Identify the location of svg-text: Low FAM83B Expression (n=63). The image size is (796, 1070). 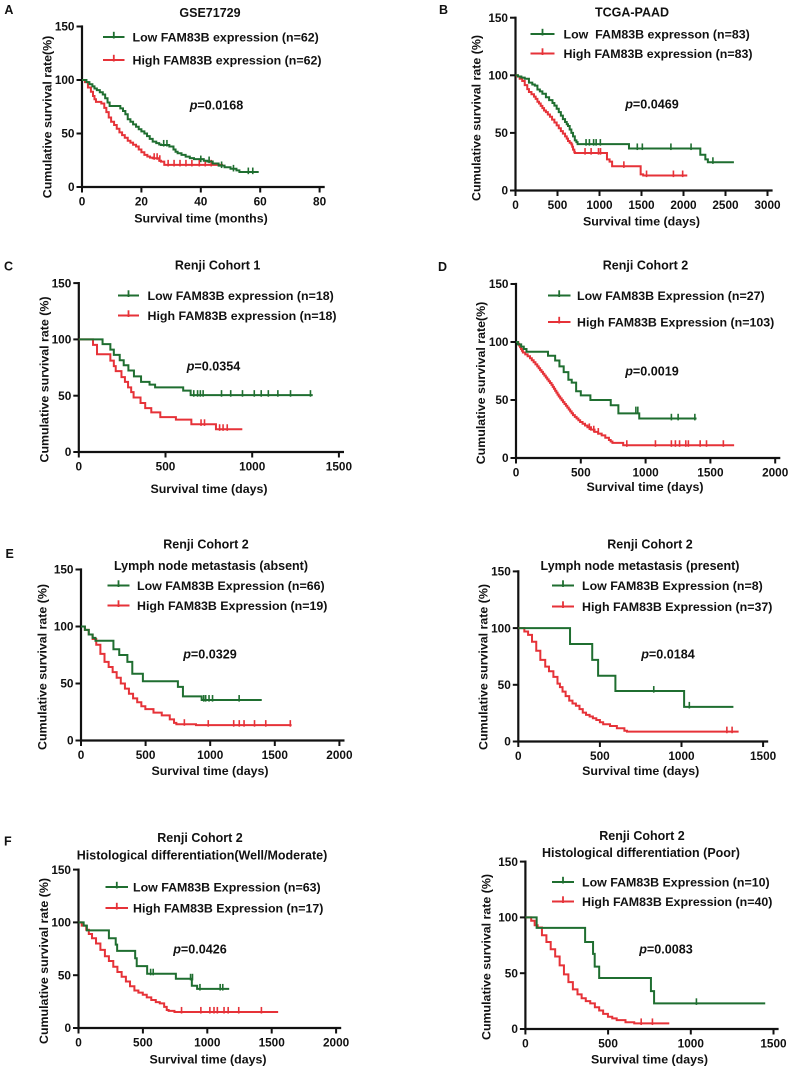
(227, 887).